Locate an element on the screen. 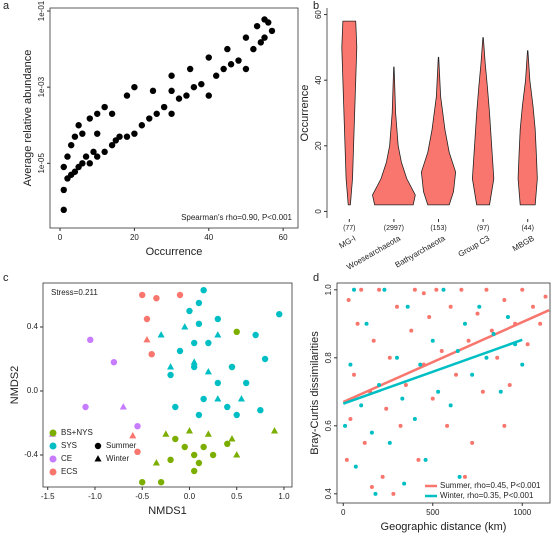  y-tick-label: 0.6 is located at coordinates (328, 426).